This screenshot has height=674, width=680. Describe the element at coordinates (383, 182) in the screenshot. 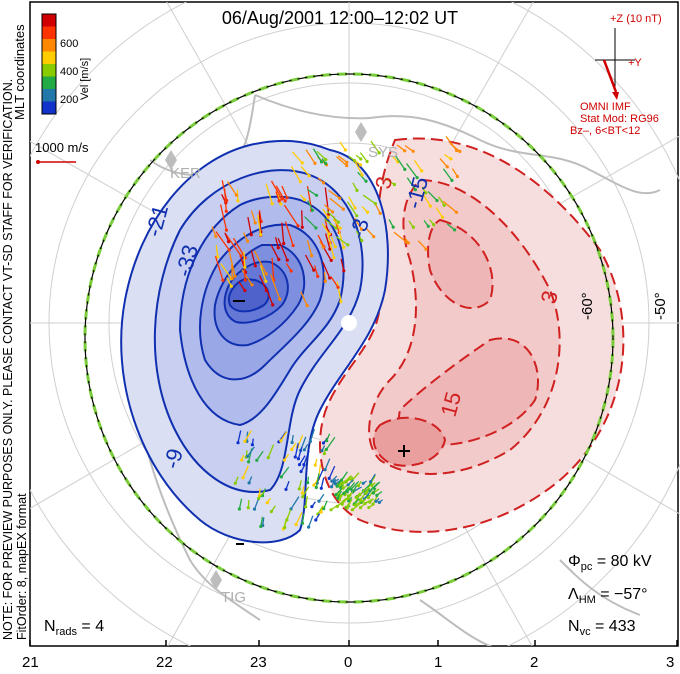

I see `contour-label-3: 3` at that location.